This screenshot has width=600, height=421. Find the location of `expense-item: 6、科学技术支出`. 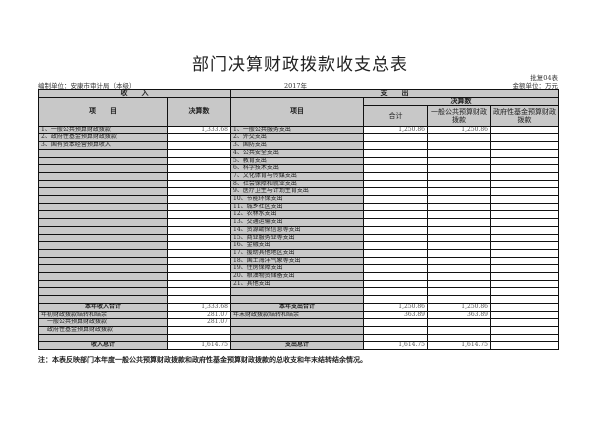

expense-item: 6、科学技术支出 is located at coordinates (297, 168).